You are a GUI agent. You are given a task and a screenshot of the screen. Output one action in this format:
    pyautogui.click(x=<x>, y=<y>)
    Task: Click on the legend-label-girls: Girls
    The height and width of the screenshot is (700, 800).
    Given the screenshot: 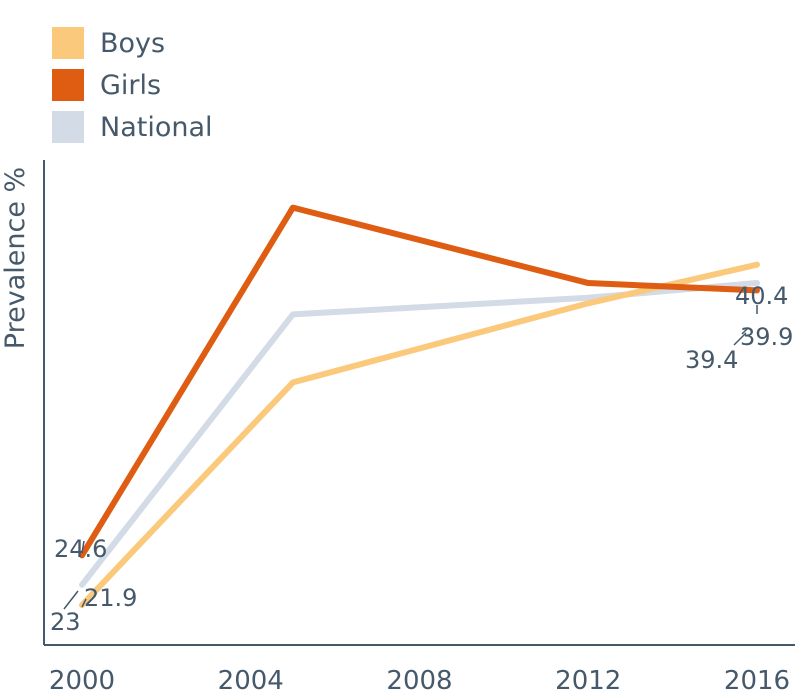 What is the action you would take?
    pyautogui.click(x=131, y=85)
    